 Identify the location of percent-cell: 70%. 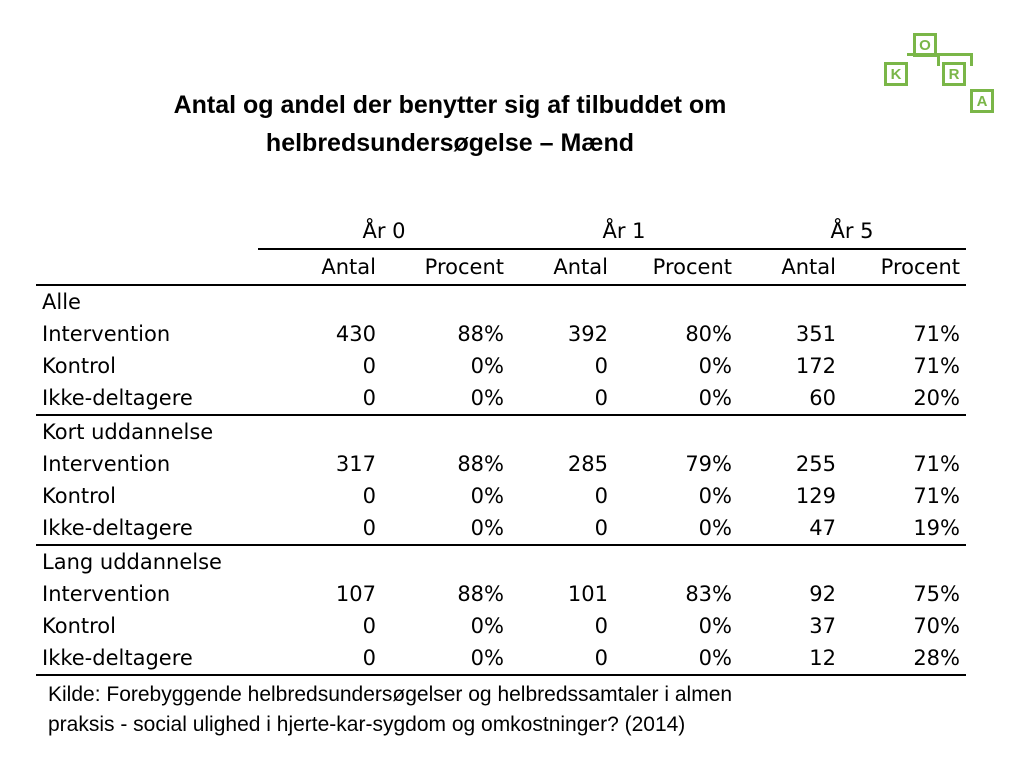
(936, 626).